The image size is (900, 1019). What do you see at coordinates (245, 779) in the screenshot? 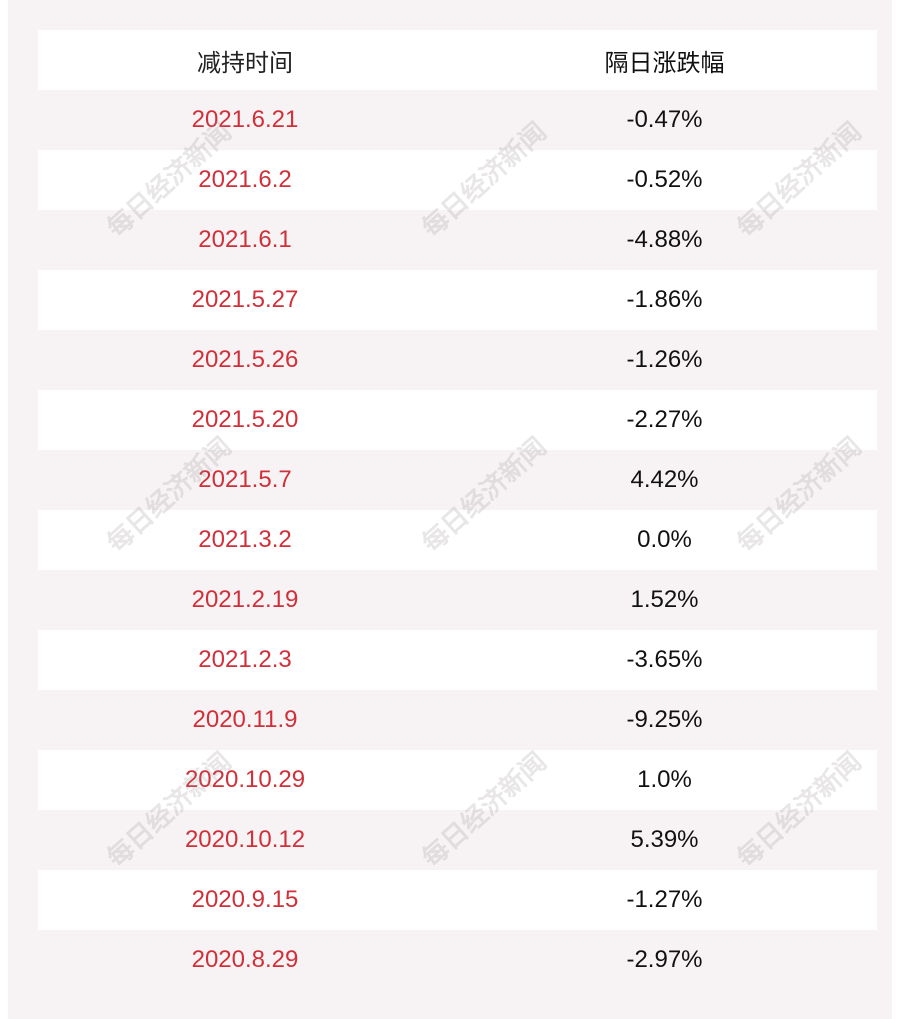
I see `date-cell: 2020.10.29` at bounding box center [245, 779].